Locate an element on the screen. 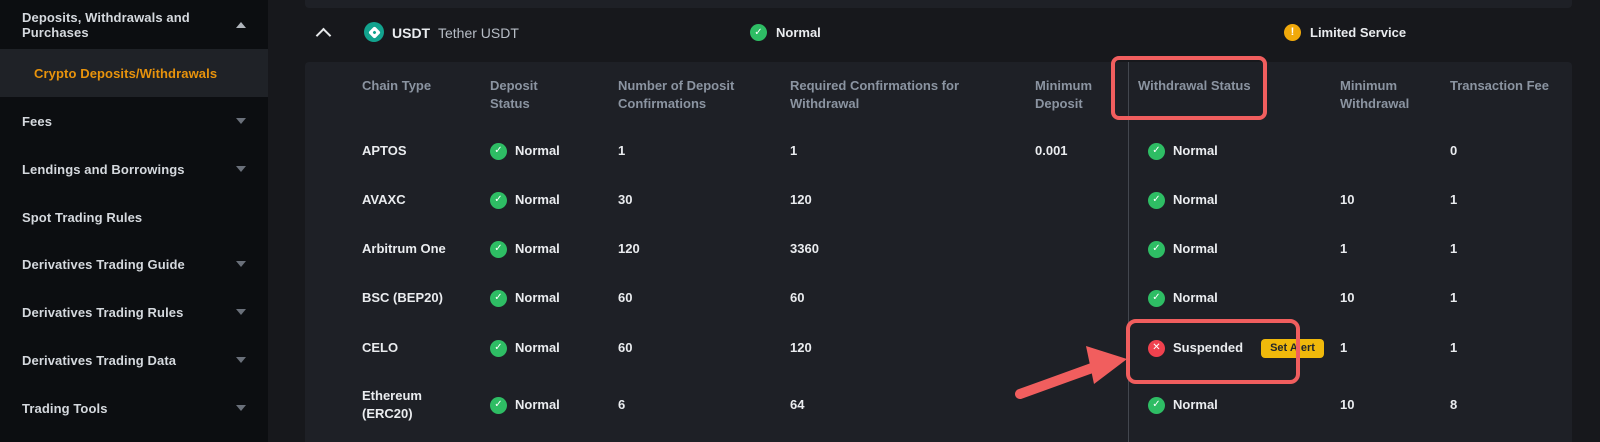 The width and height of the screenshot is (1600, 442). withdrawal-confirmations: 1 is located at coordinates (794, 150).